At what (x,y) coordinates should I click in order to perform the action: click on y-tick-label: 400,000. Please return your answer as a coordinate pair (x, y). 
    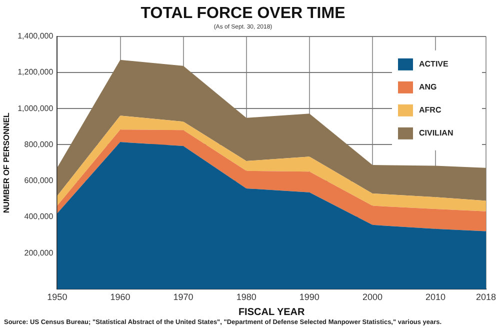
    Looking at the image, I should click on (39, 217).